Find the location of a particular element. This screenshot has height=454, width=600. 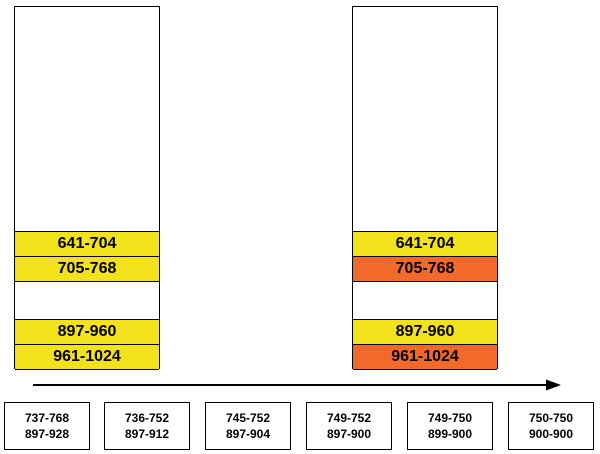

step-box-3-line2: 897-904 is located at coordinates (248, 434).